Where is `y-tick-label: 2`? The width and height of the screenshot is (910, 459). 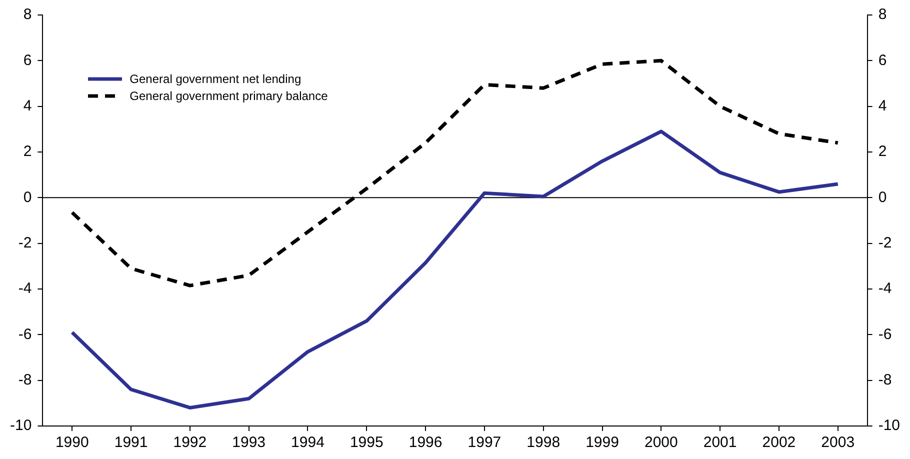
y-tick-label: 2 is located at coordinates (27, 151).